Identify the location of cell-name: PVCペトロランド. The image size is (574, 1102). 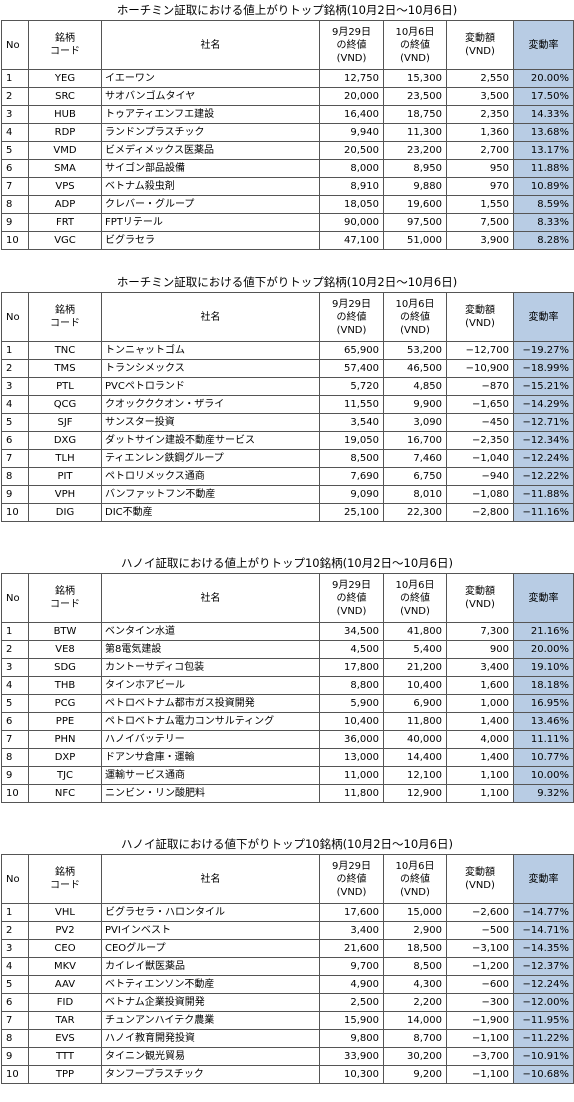
(210, 386).